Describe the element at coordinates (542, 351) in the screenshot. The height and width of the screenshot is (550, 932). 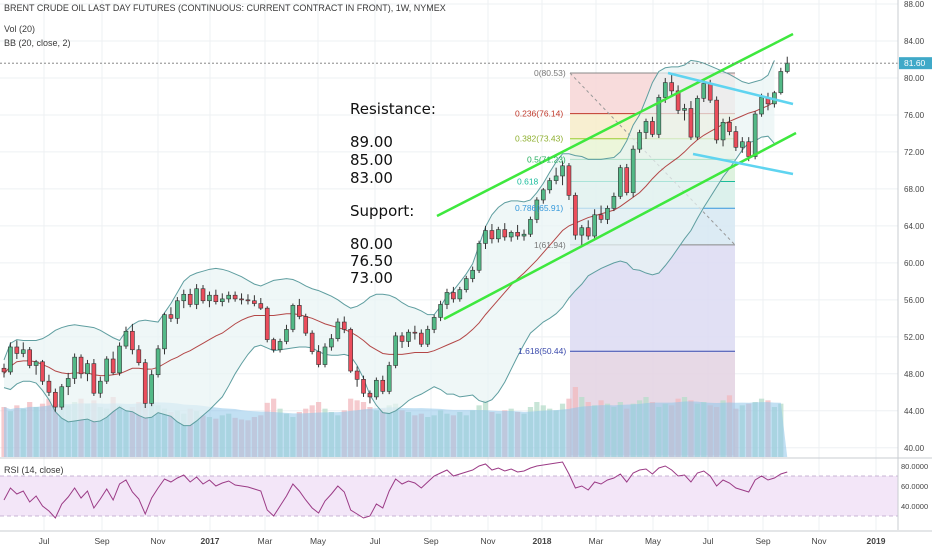
I see `fibonacci-label: 1.618(50.44)` at that location.